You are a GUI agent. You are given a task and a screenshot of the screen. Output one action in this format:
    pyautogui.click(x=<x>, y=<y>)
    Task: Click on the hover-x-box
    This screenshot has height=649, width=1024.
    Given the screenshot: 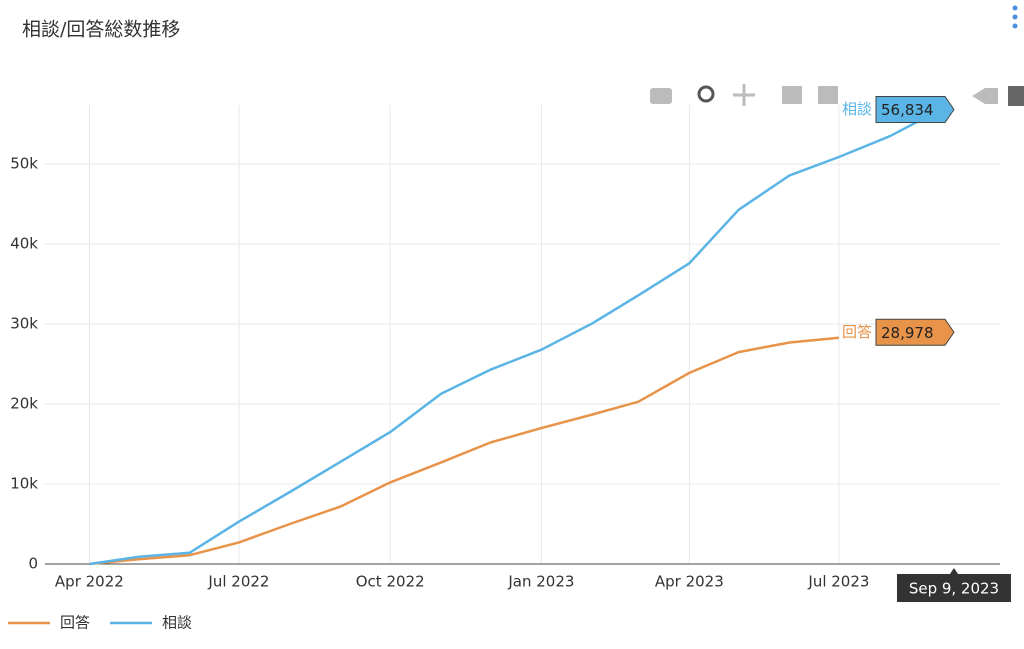 What is the action you would take?
    pyautogui.click(x=953, y=585)
    